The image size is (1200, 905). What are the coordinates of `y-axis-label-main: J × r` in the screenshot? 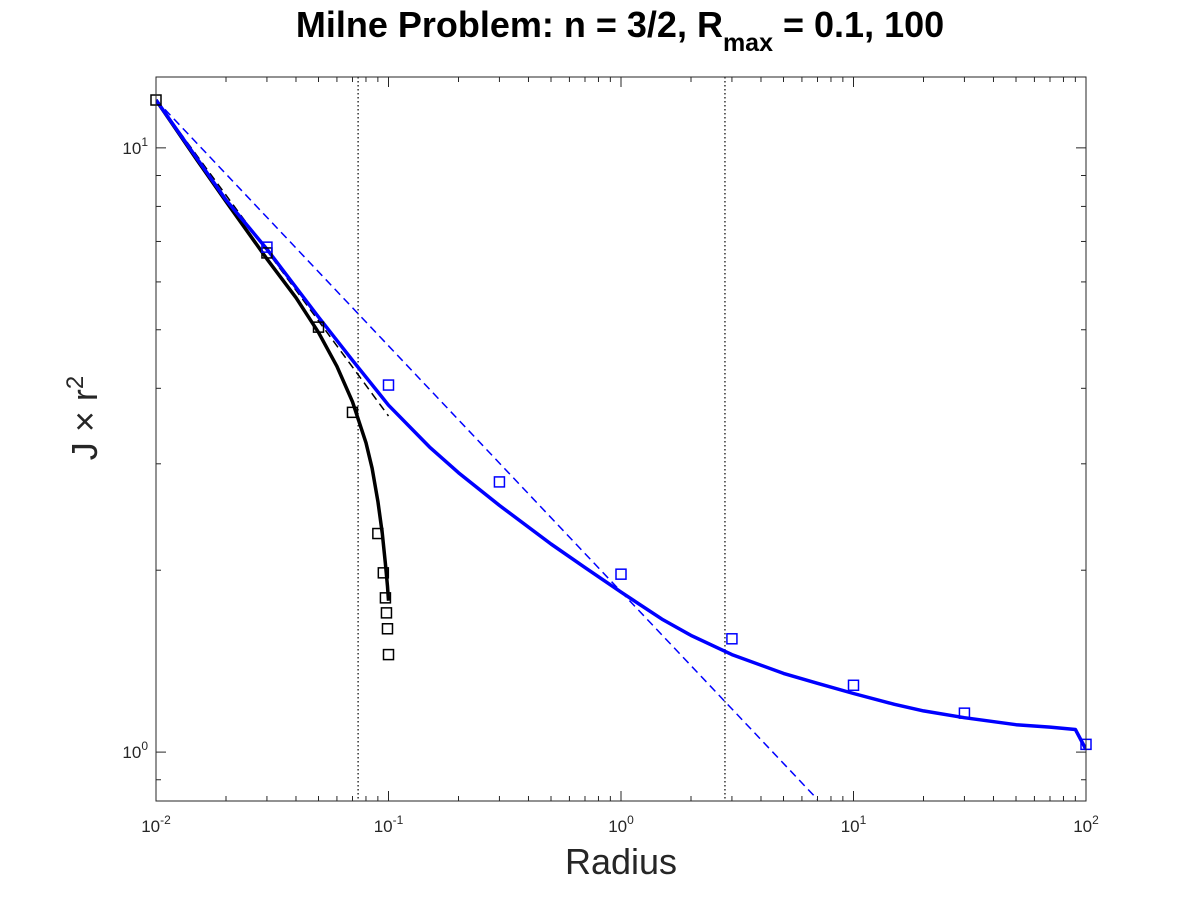 It's located at (84, 424).